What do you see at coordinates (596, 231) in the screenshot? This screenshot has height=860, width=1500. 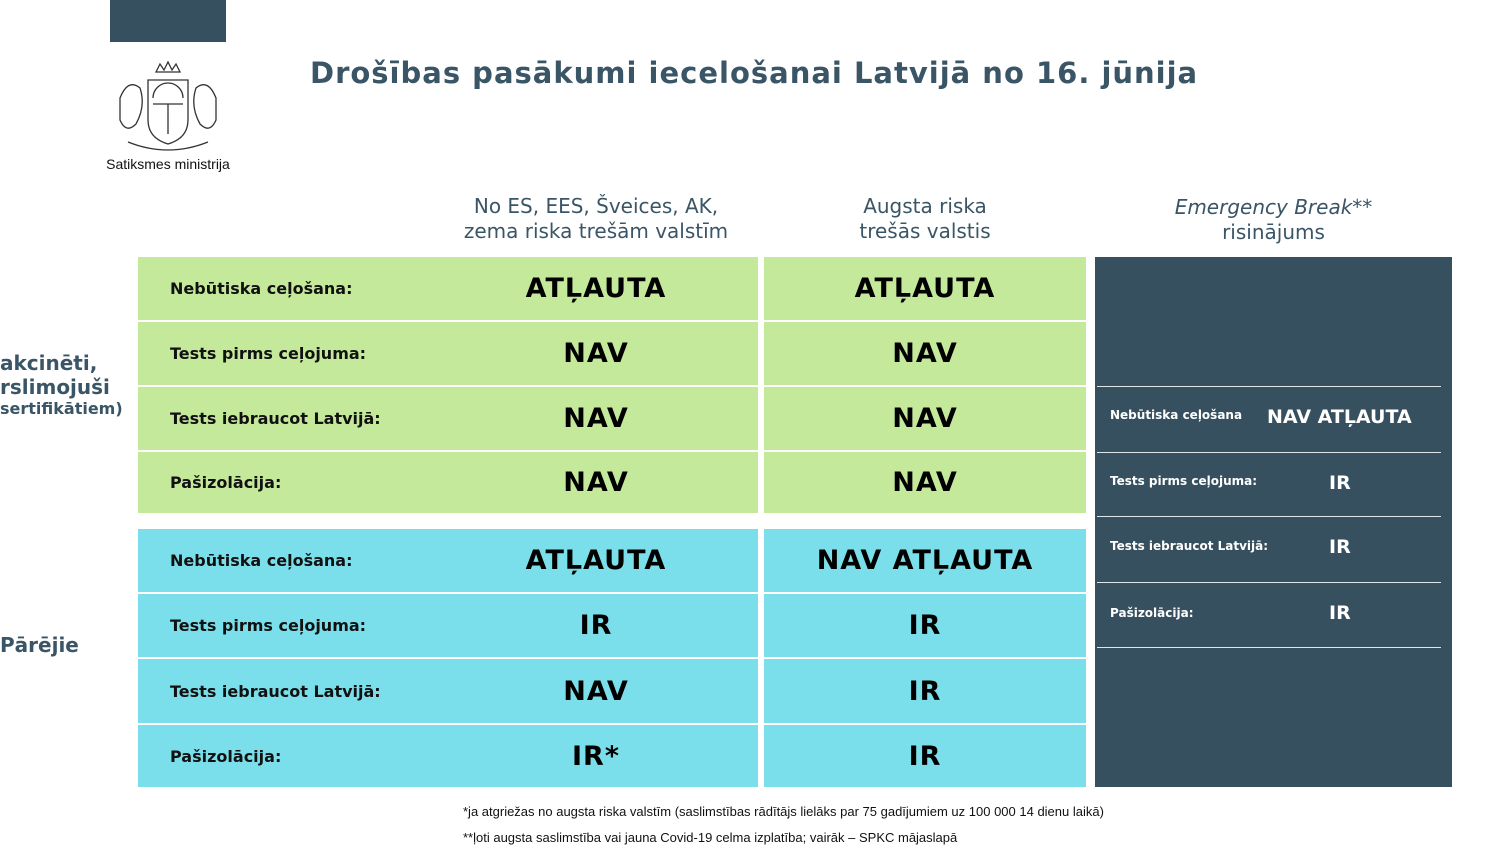 I see `column-header-line: zema riska trešām valstīm` at bounding box center [596, 231].